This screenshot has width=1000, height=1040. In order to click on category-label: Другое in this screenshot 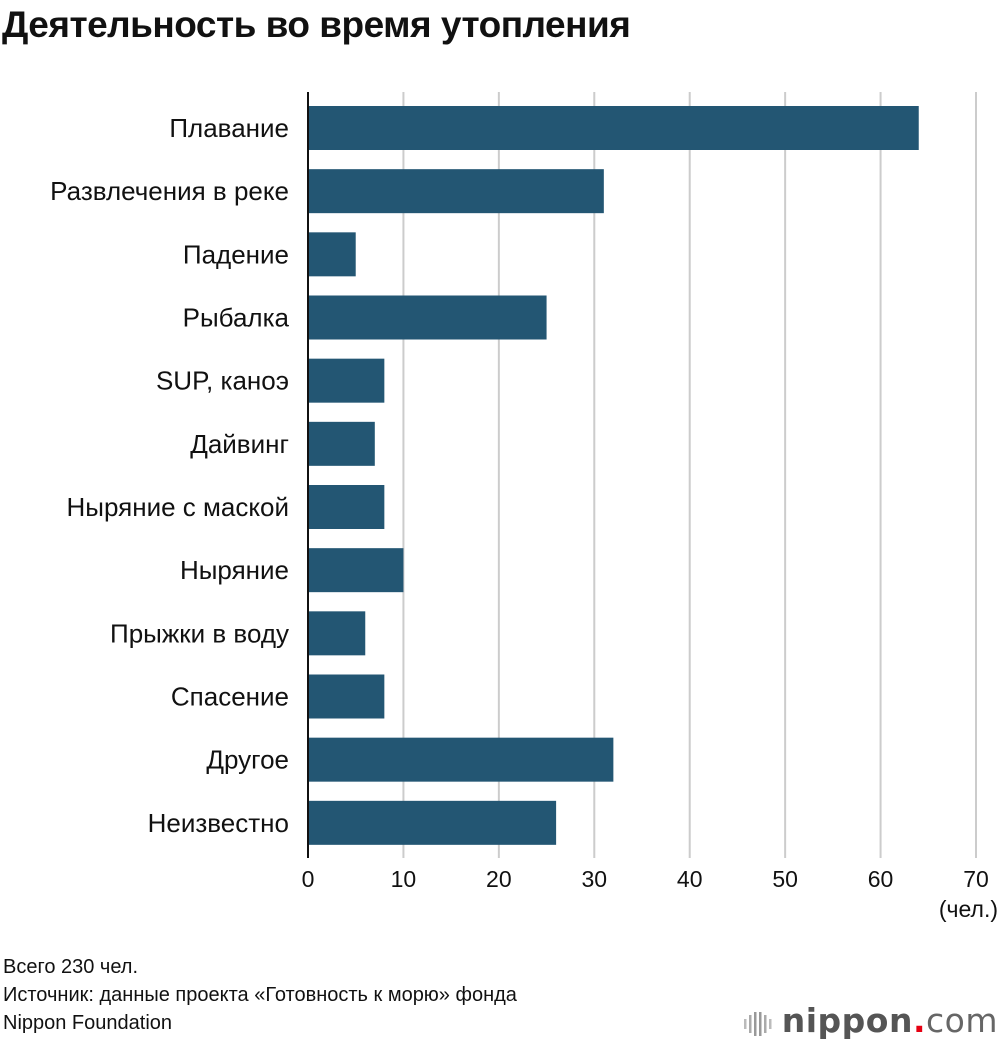, I will do `click(247, 760)`.